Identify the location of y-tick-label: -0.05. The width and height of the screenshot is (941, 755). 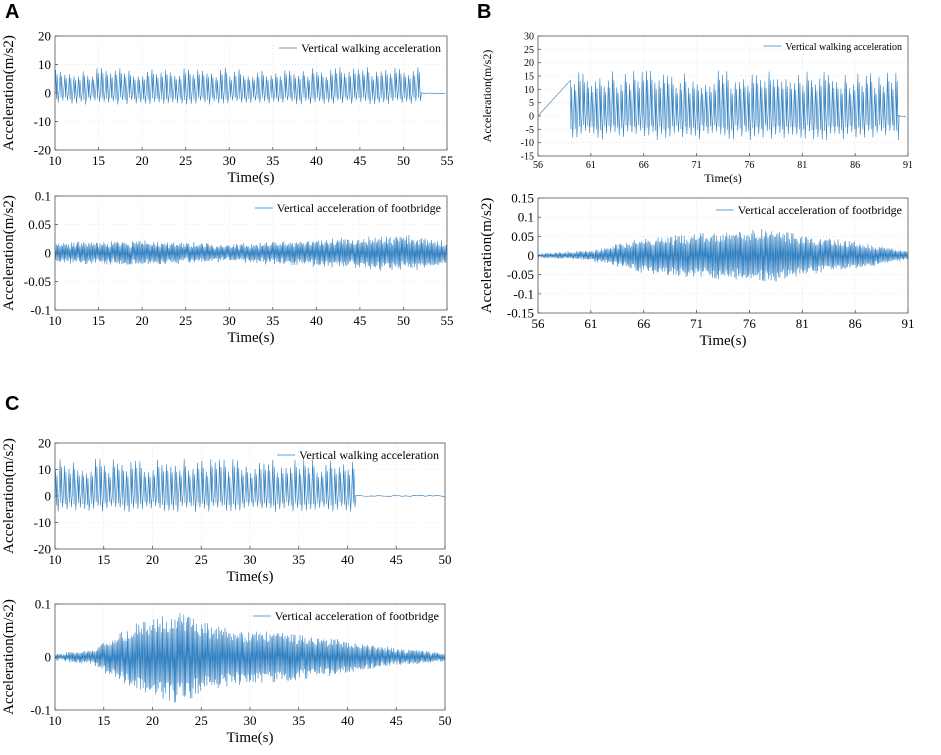
(37, 281).